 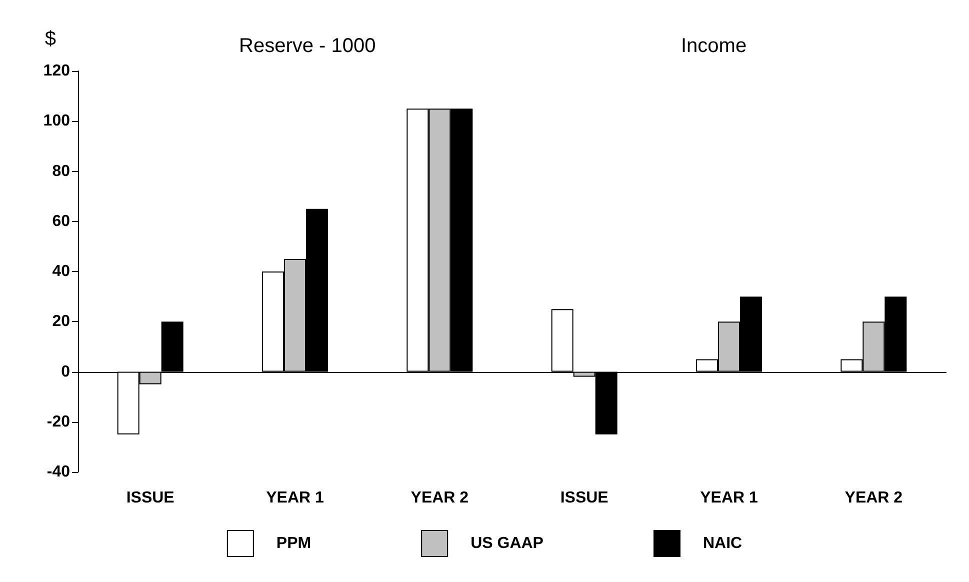 I want to click on y-axis-title: $, so click(x=50, y=39).